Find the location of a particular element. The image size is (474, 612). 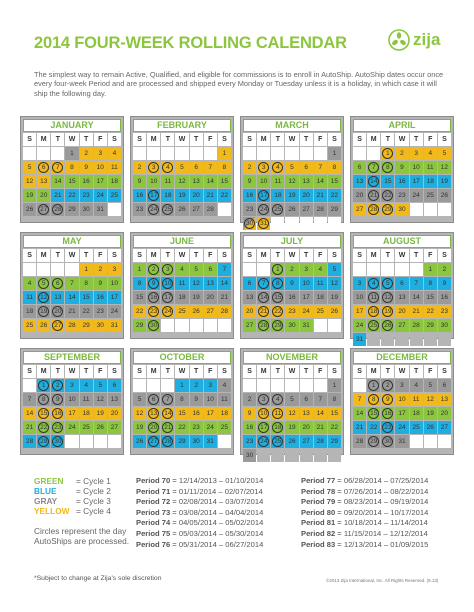

calendar-day: 24 is located at coordinates (306, 311).